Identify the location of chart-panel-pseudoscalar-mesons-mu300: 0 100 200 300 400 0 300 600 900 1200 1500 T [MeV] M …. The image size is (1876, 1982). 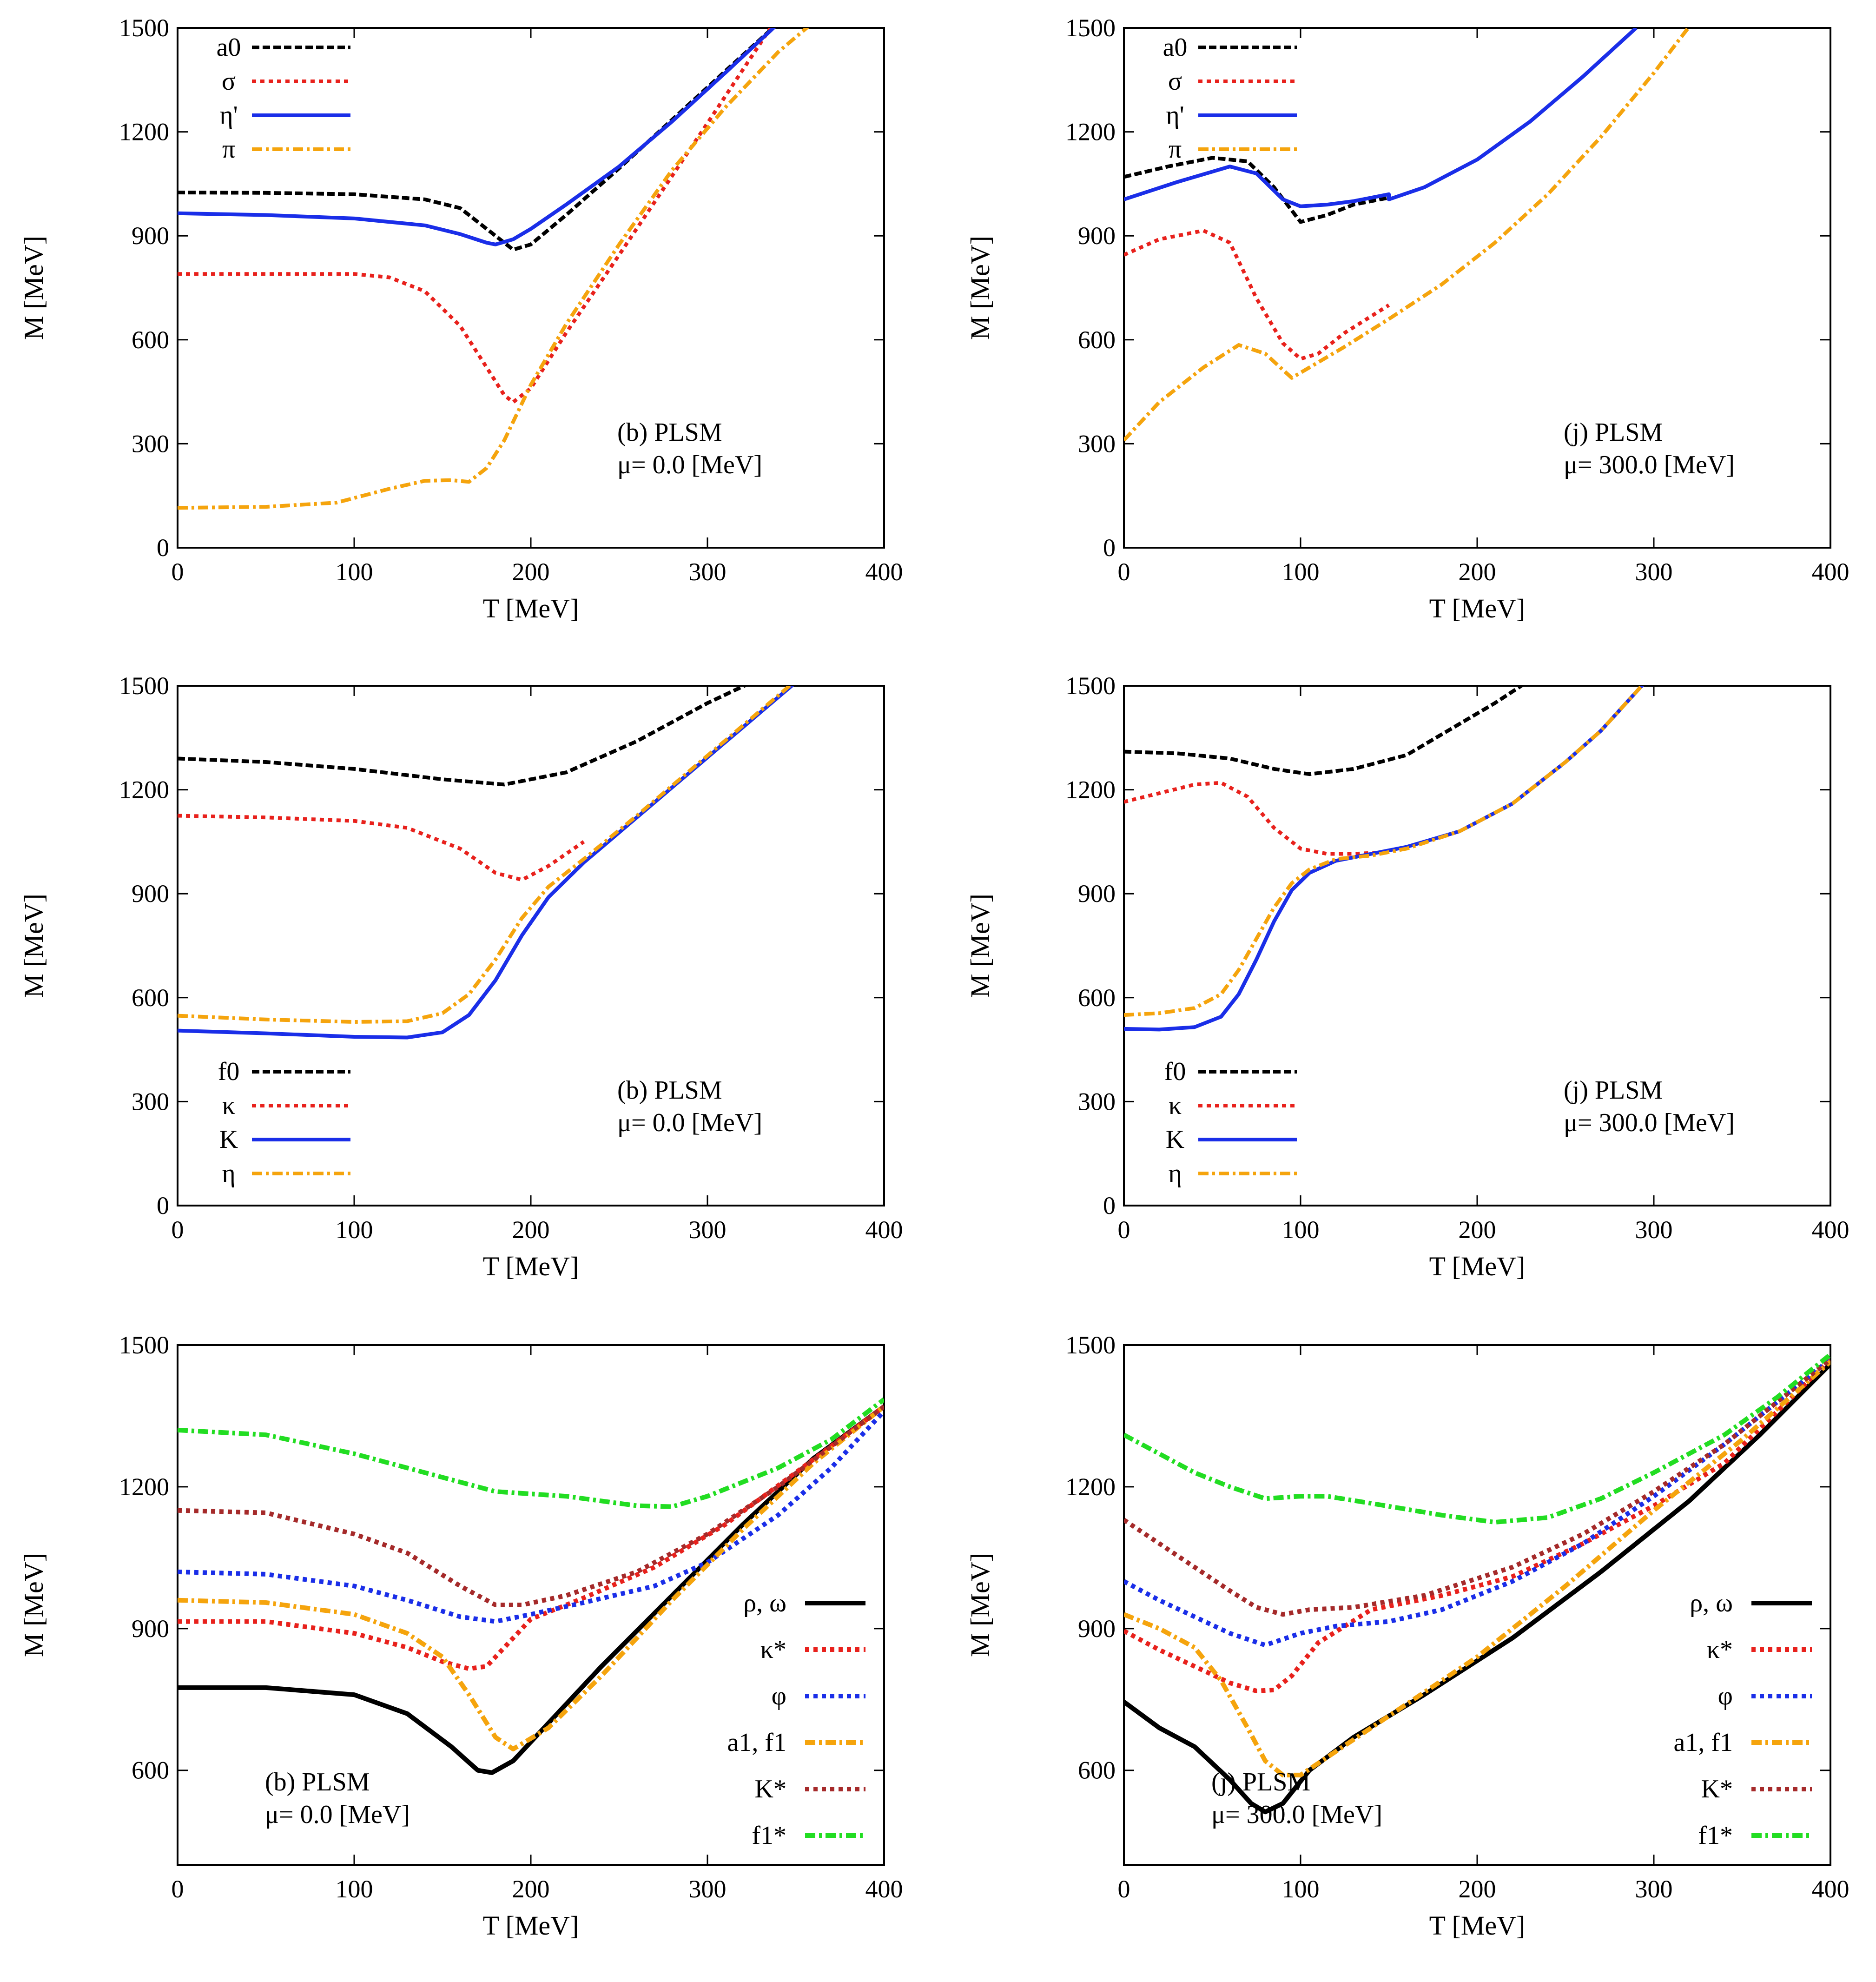
(1407, 976).